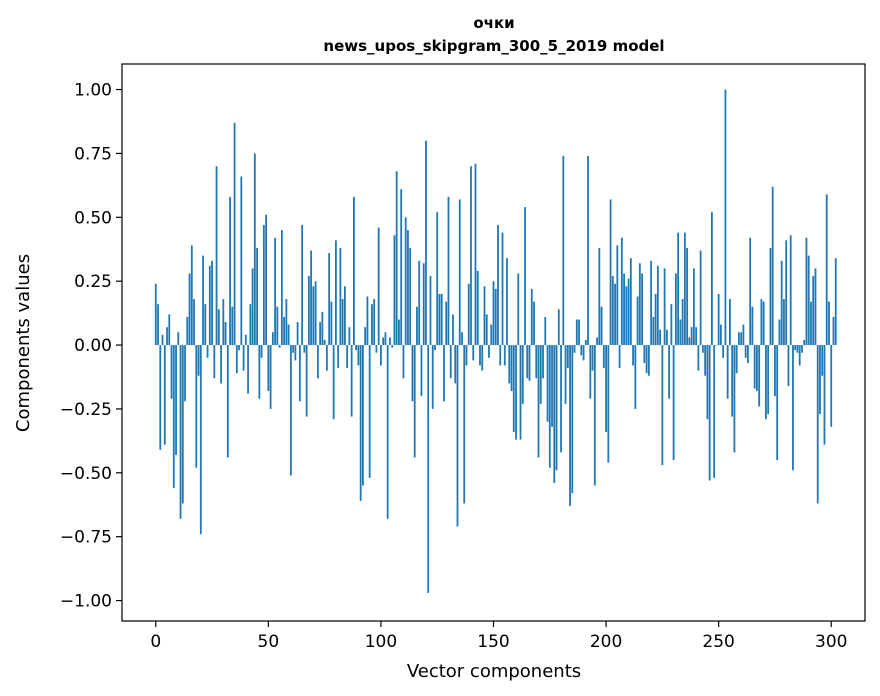  Describe the element at coordinates (86, 602) in the screenshot. I see `y-tick-label: −1.00` at that location.